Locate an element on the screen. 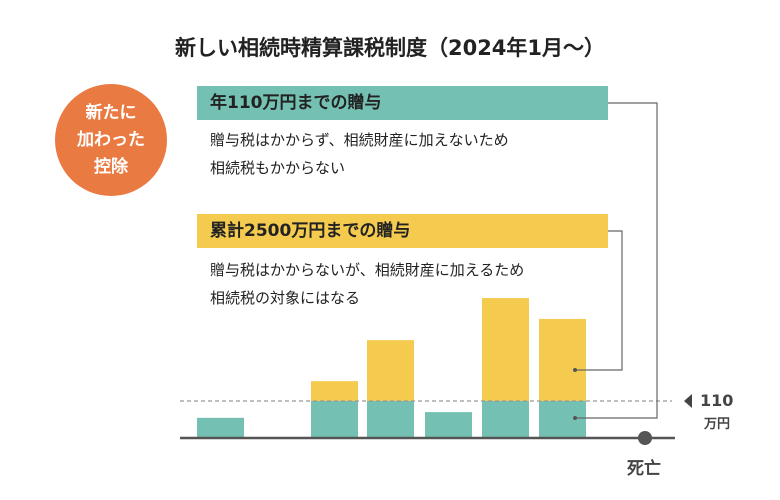  annual-gift-connector is located at coordinates (616, 260).